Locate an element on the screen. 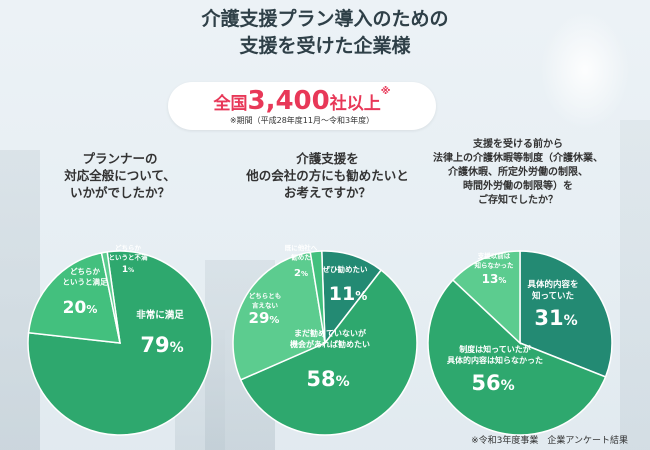 The width and height of the screenshot is (650, 450). pie-slice-knew-system-only is located at coordinates (517, 357).